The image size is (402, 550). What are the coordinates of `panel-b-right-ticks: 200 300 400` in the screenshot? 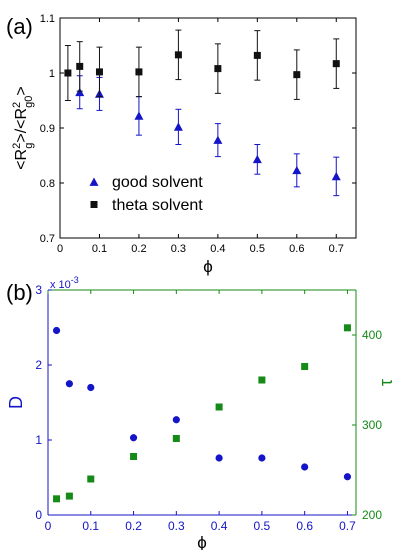 It's located at (367, 425).